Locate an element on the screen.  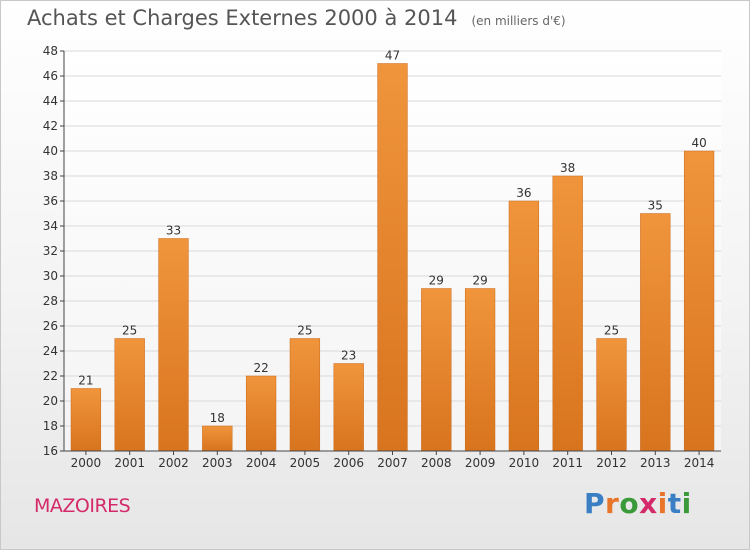
logo-letter: o is located at coordinates (629, 503).